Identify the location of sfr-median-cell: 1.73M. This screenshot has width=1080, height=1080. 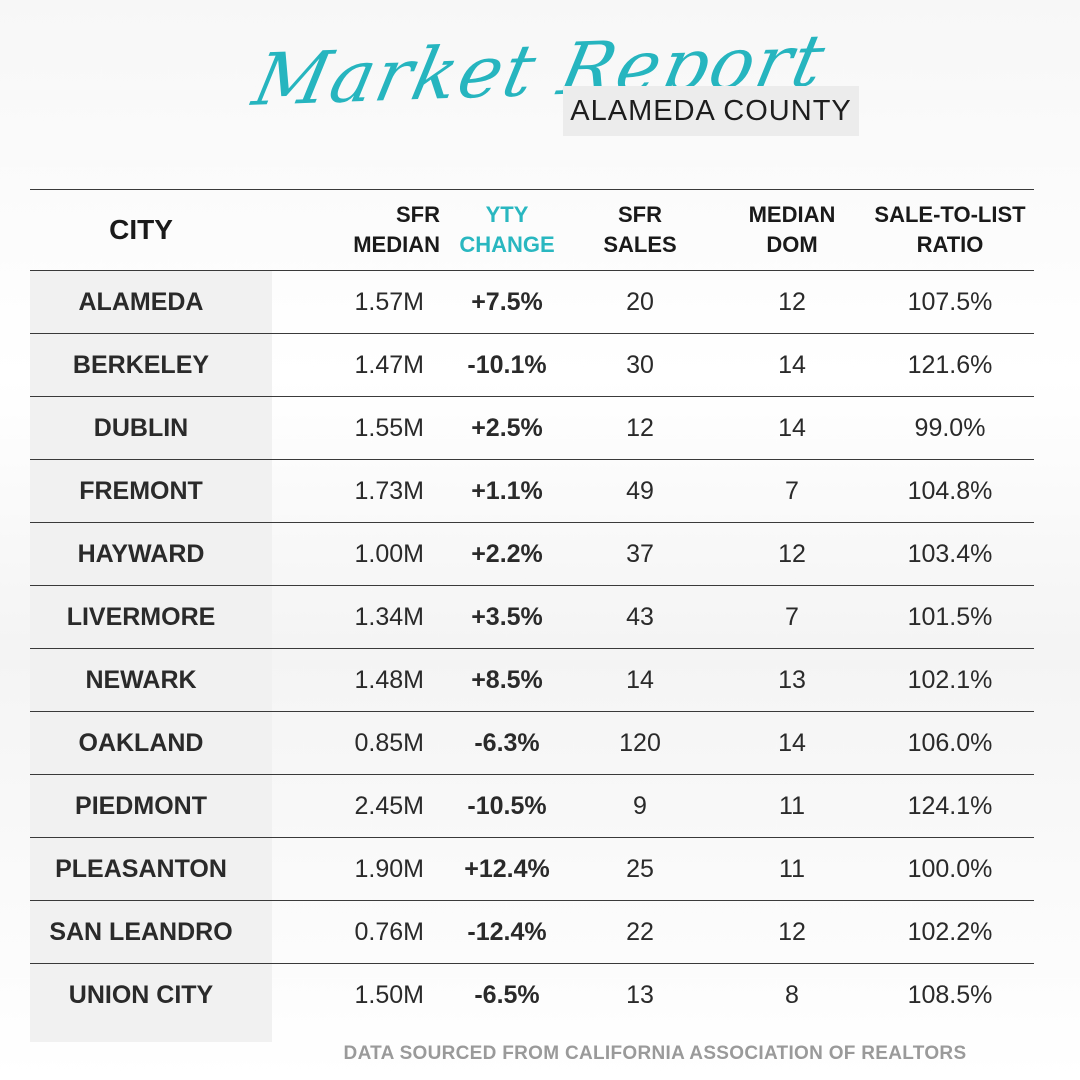
(352, 491).